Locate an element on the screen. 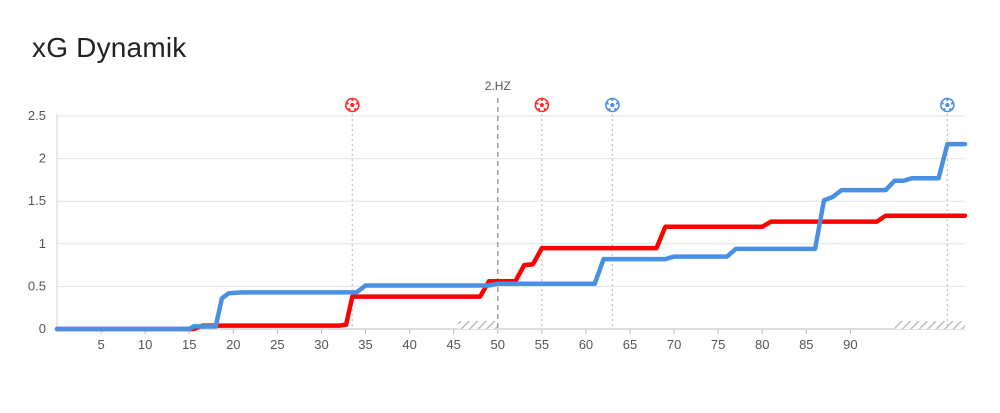 The image size is (1000, 413). y-tick-label: 1.5 is located at coordinates (37, 200).